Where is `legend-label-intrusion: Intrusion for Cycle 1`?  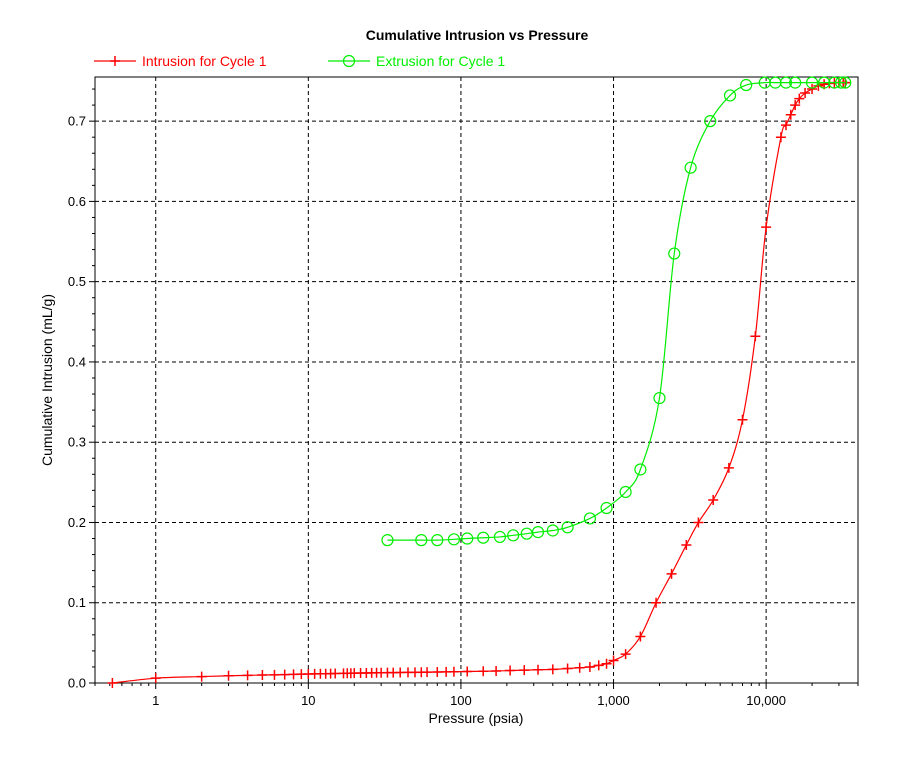 legend-label-intrusion: Intrusion for Cycle 1 is located at coordinates (204, 61).